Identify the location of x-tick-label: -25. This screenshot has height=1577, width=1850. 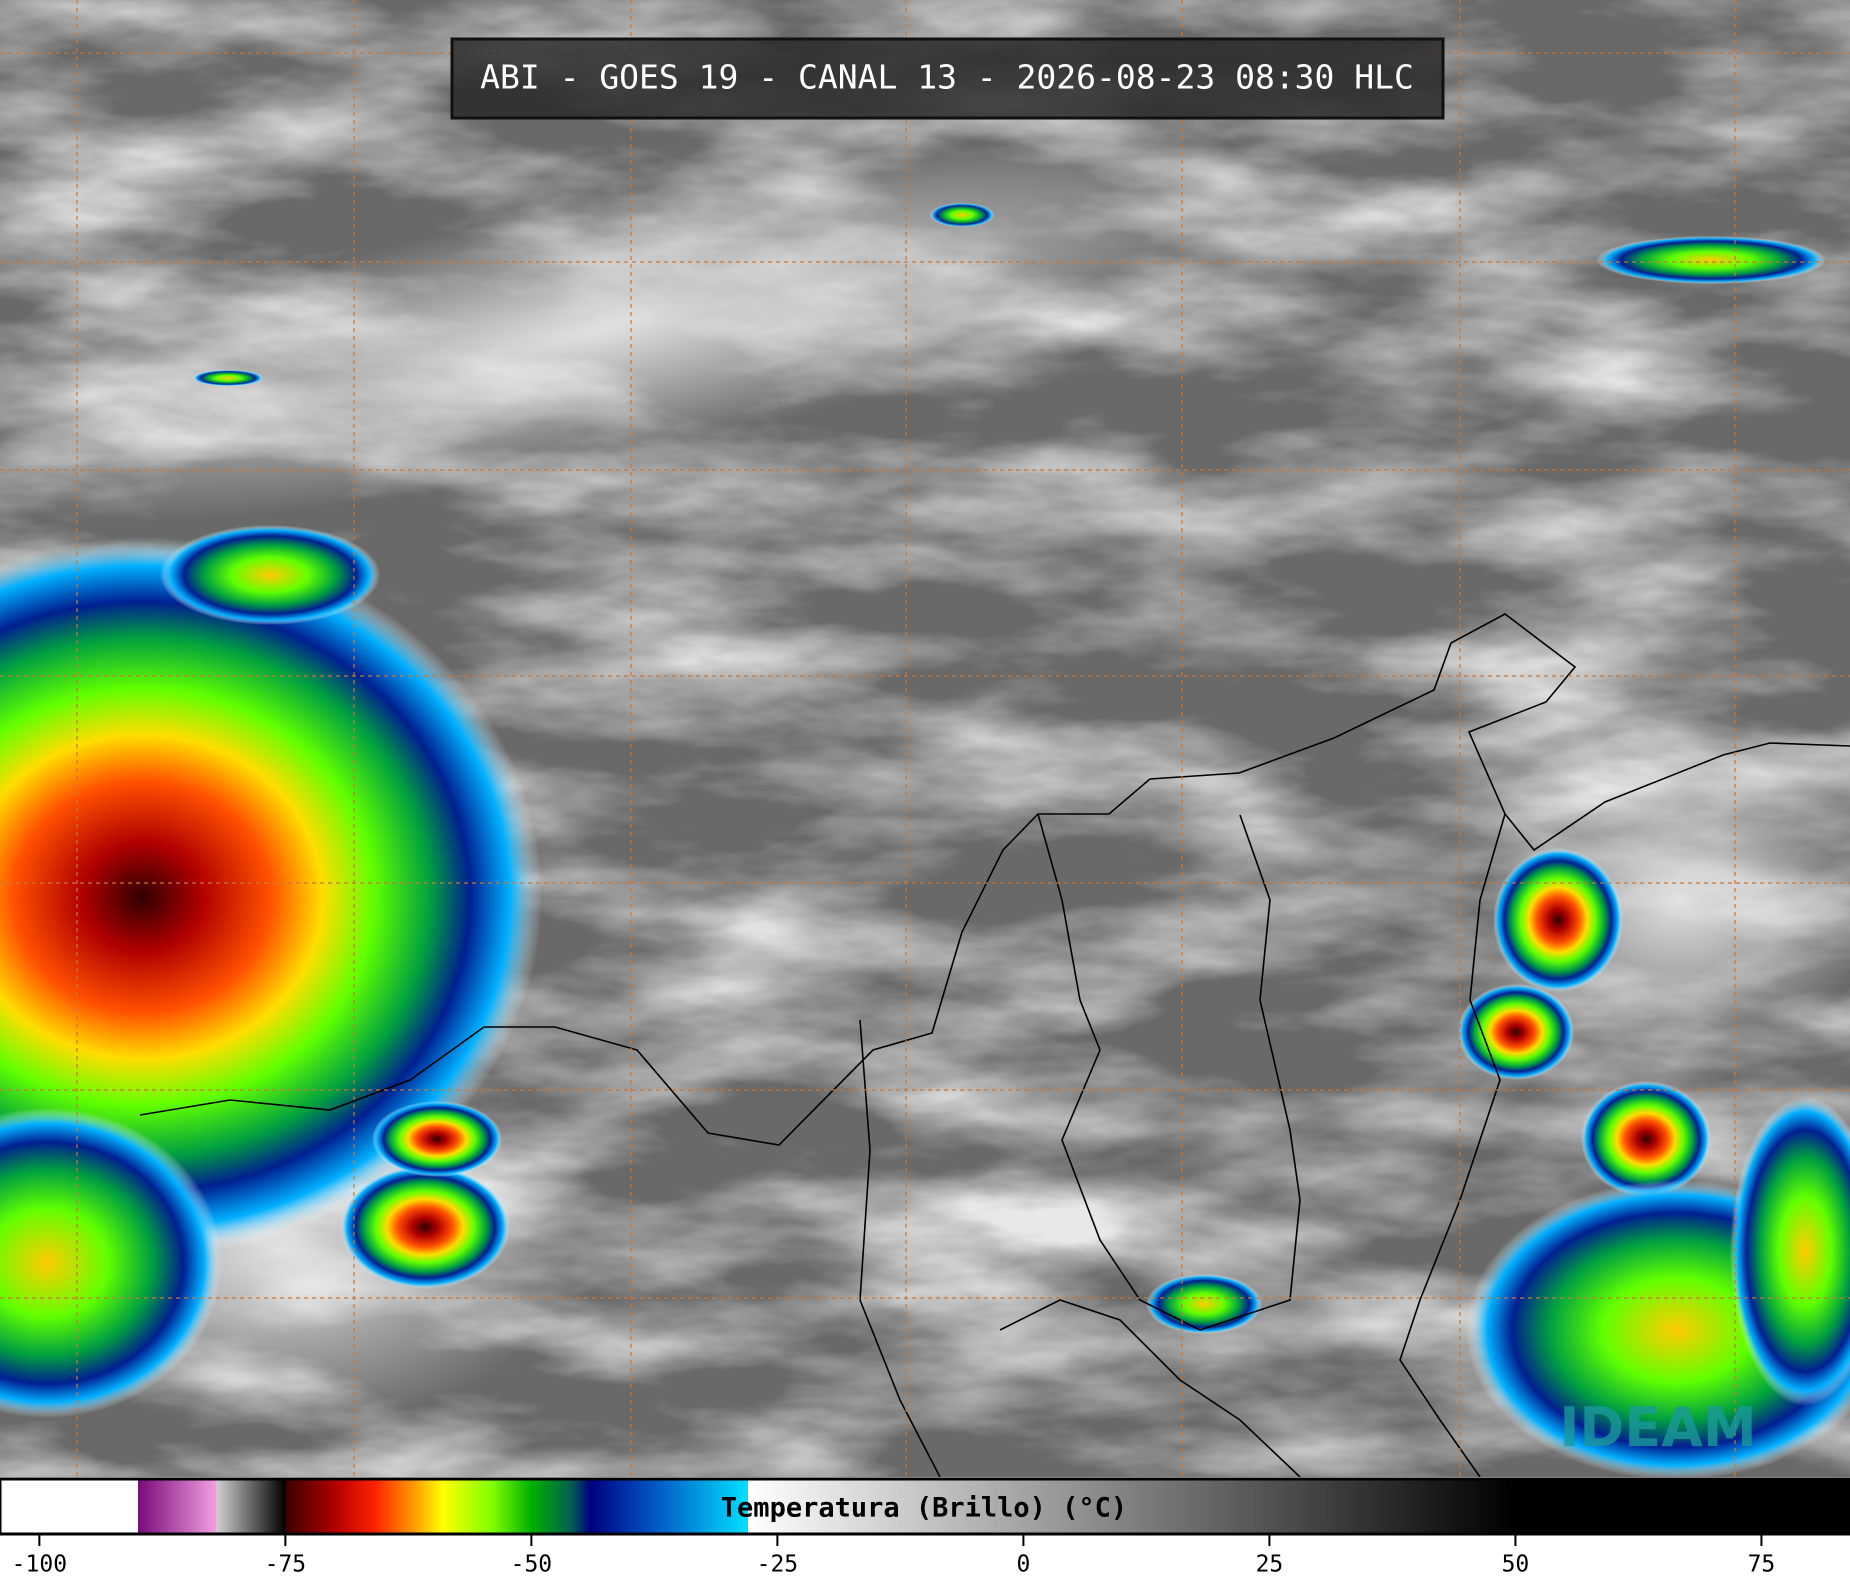
(778, 1564).